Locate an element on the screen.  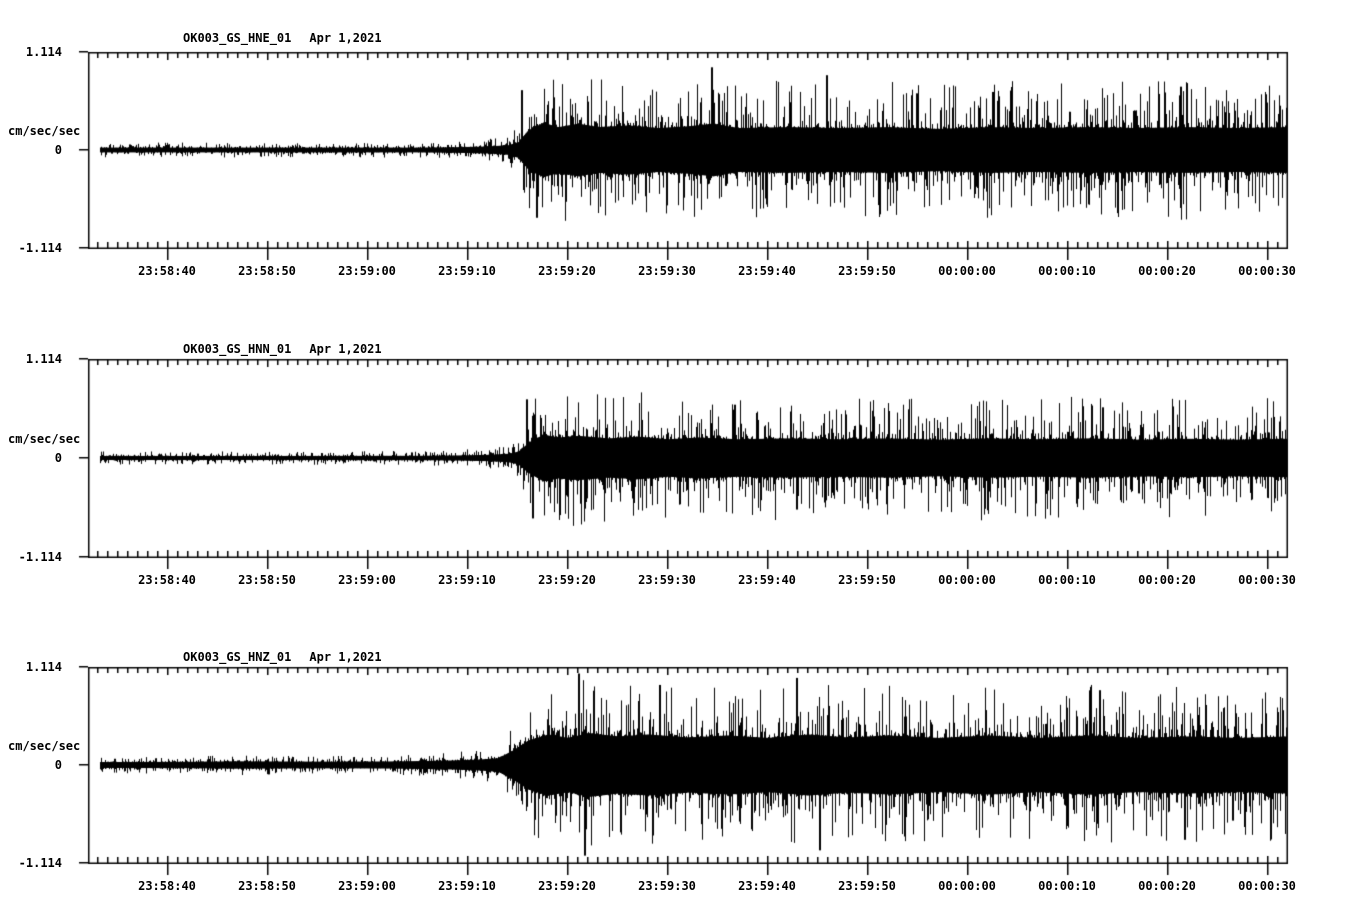
plot-title: OK003_GS_HNE_01 Apr 1,2021 is located at coordinates (282, 38).